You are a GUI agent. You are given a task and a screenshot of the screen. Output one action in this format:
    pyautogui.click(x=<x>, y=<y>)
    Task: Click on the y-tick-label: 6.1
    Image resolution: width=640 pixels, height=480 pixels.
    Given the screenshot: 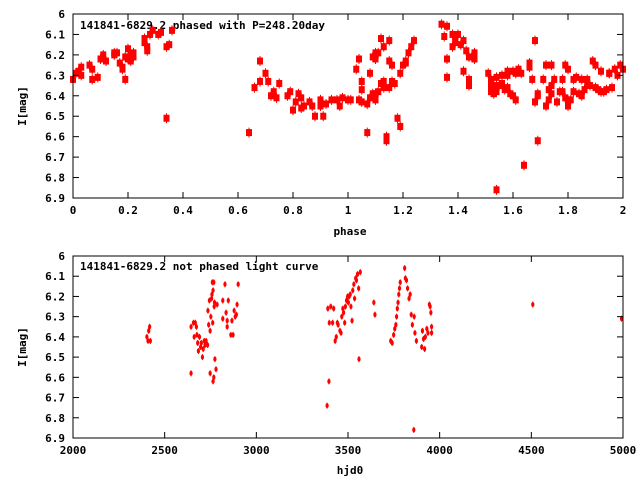 What is the action you would take?
    pyautogui.click(x=55, y=276)
    